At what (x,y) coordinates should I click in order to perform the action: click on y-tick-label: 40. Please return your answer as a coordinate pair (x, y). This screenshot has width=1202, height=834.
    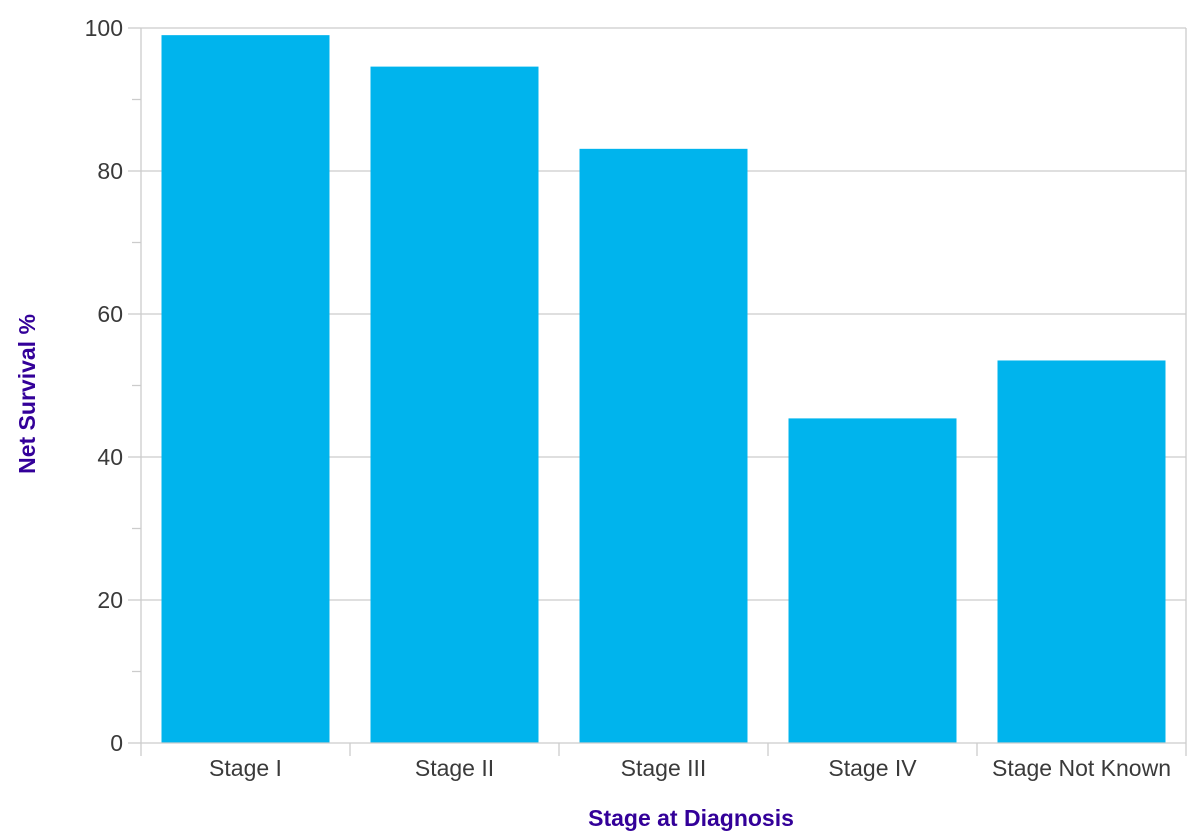
    Looking at the image, I should click on (110, 457).